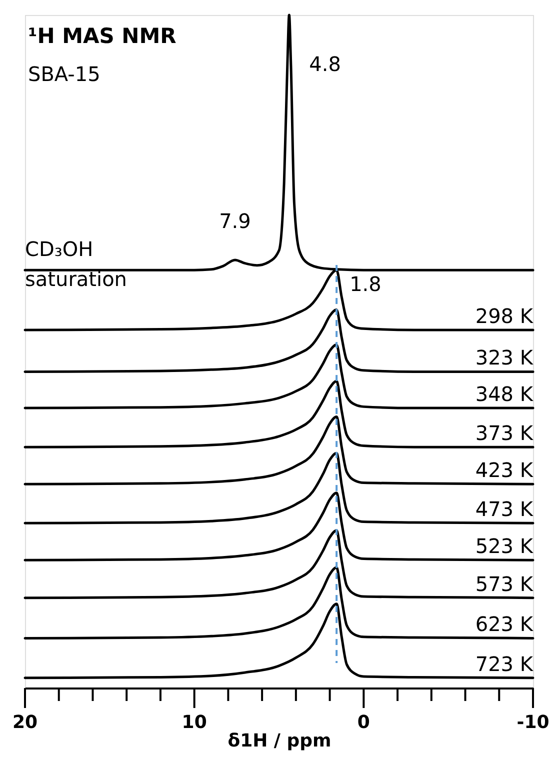 The height and width of the screenshot is (761, 560). Describe the element at coordinates (504, 624) in the screenshot. I see `series-label: 623 K` at that location.